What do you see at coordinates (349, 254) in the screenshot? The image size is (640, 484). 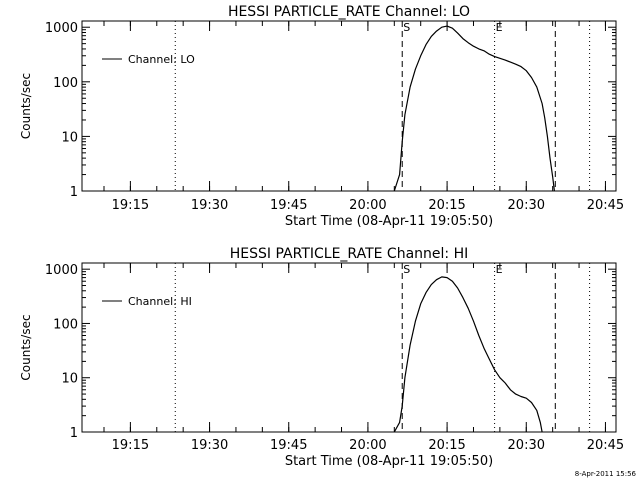 I see `chart-title: HESSI PARTICLE_RATE Channel: HI` at bounding box center [349, 254].